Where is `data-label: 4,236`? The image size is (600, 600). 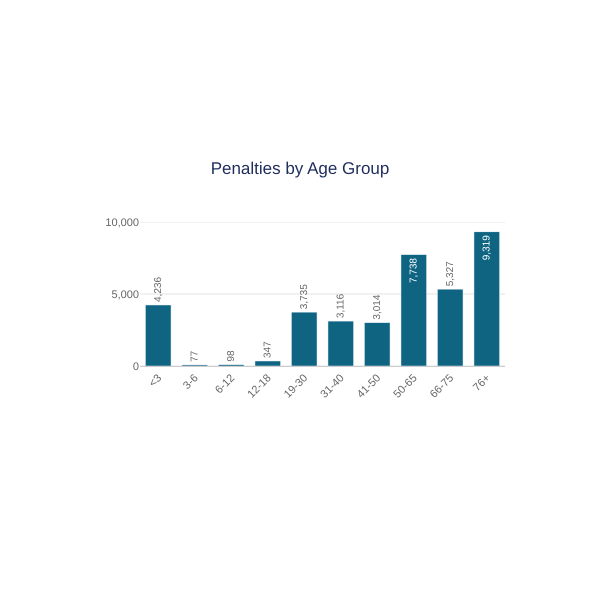 data-label: 4,236 is located at coordinates (158, 289).